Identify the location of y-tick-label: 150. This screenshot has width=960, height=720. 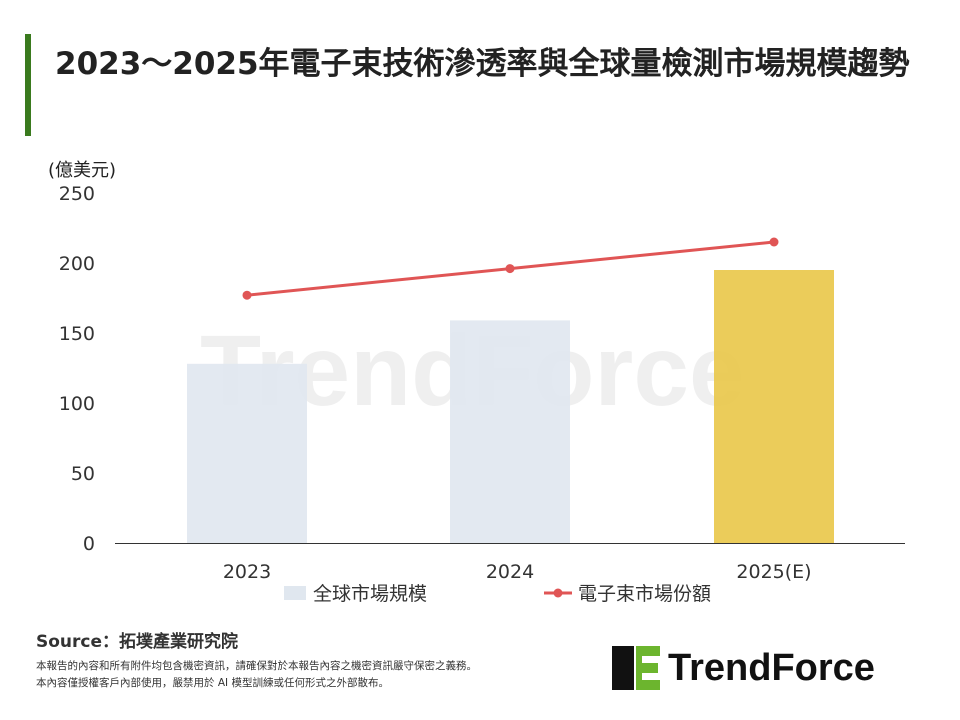
(77, 334).